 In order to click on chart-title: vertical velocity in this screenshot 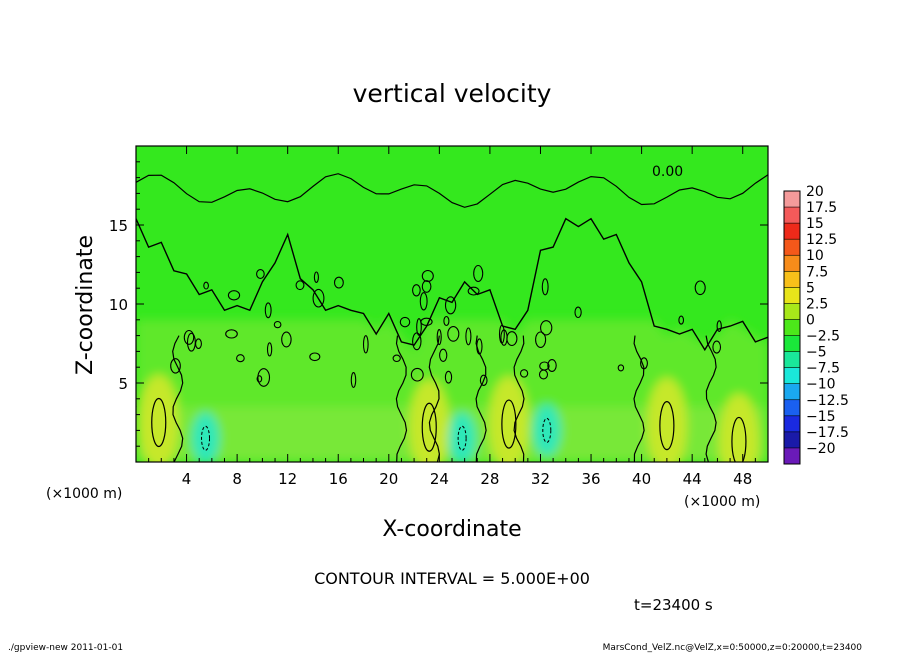, I will do `click(452, 93)`.